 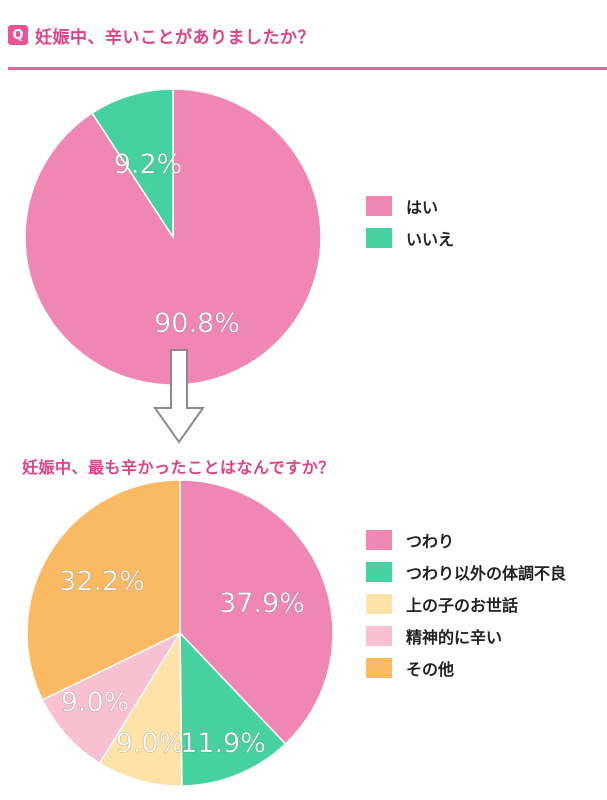 I want to click on legend-label: 上の子のお世話, so click(x=462, y=605).